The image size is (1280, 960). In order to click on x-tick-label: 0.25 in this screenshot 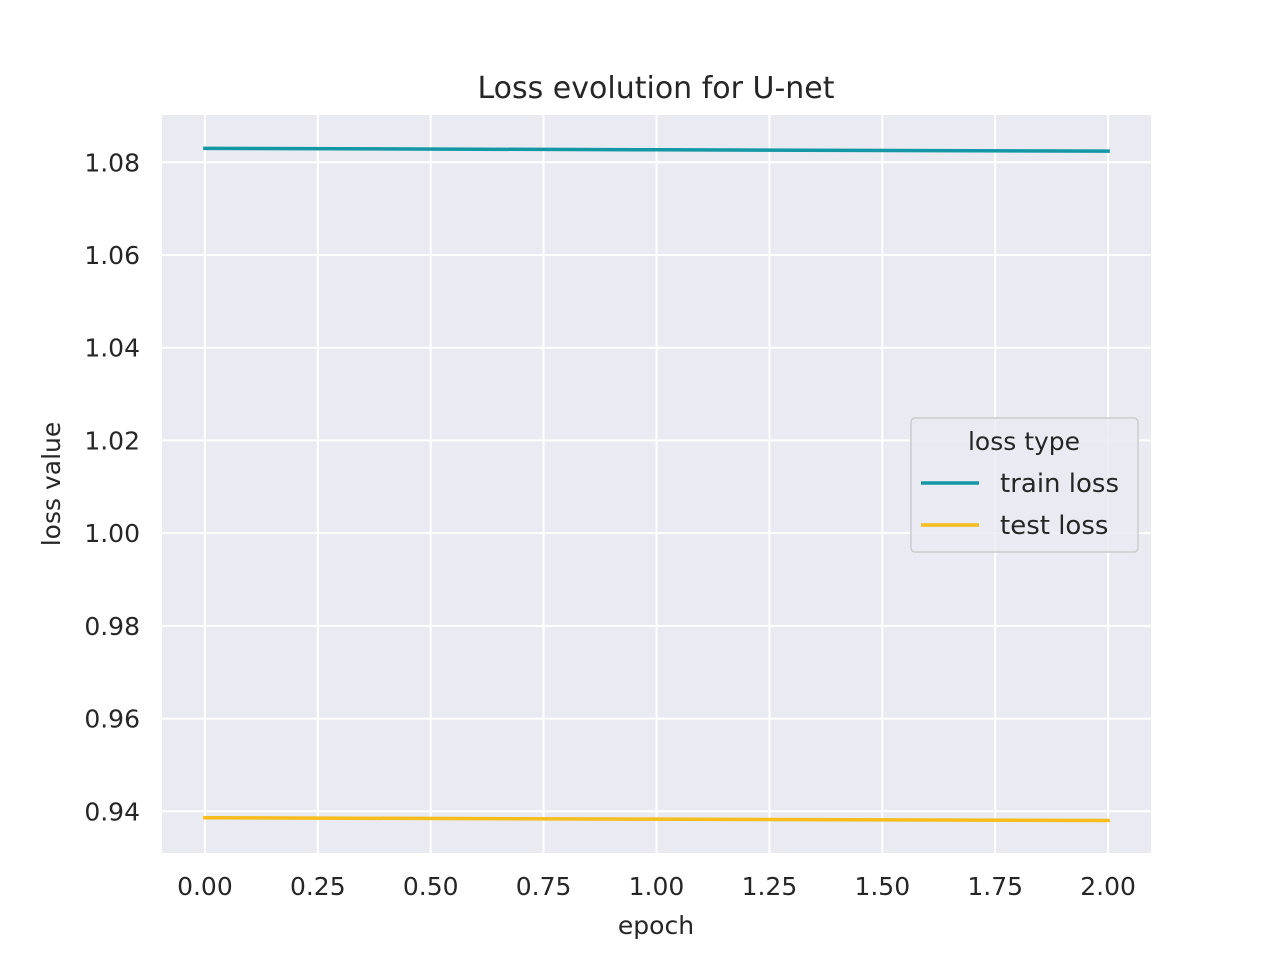, I will do `click(318, 886)`.